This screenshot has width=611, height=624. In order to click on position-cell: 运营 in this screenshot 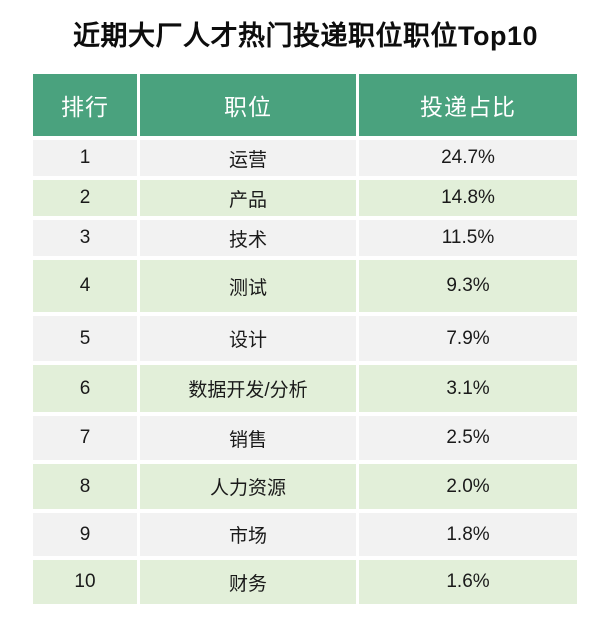, I will do `click(248, 158)`.